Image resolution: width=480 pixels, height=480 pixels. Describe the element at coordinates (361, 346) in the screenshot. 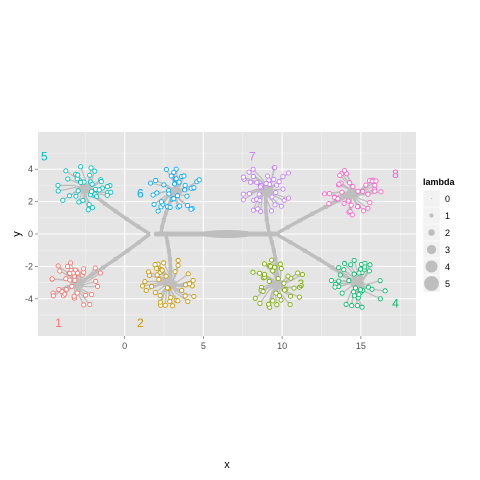

I see `x-tick-label: 15` at that location.